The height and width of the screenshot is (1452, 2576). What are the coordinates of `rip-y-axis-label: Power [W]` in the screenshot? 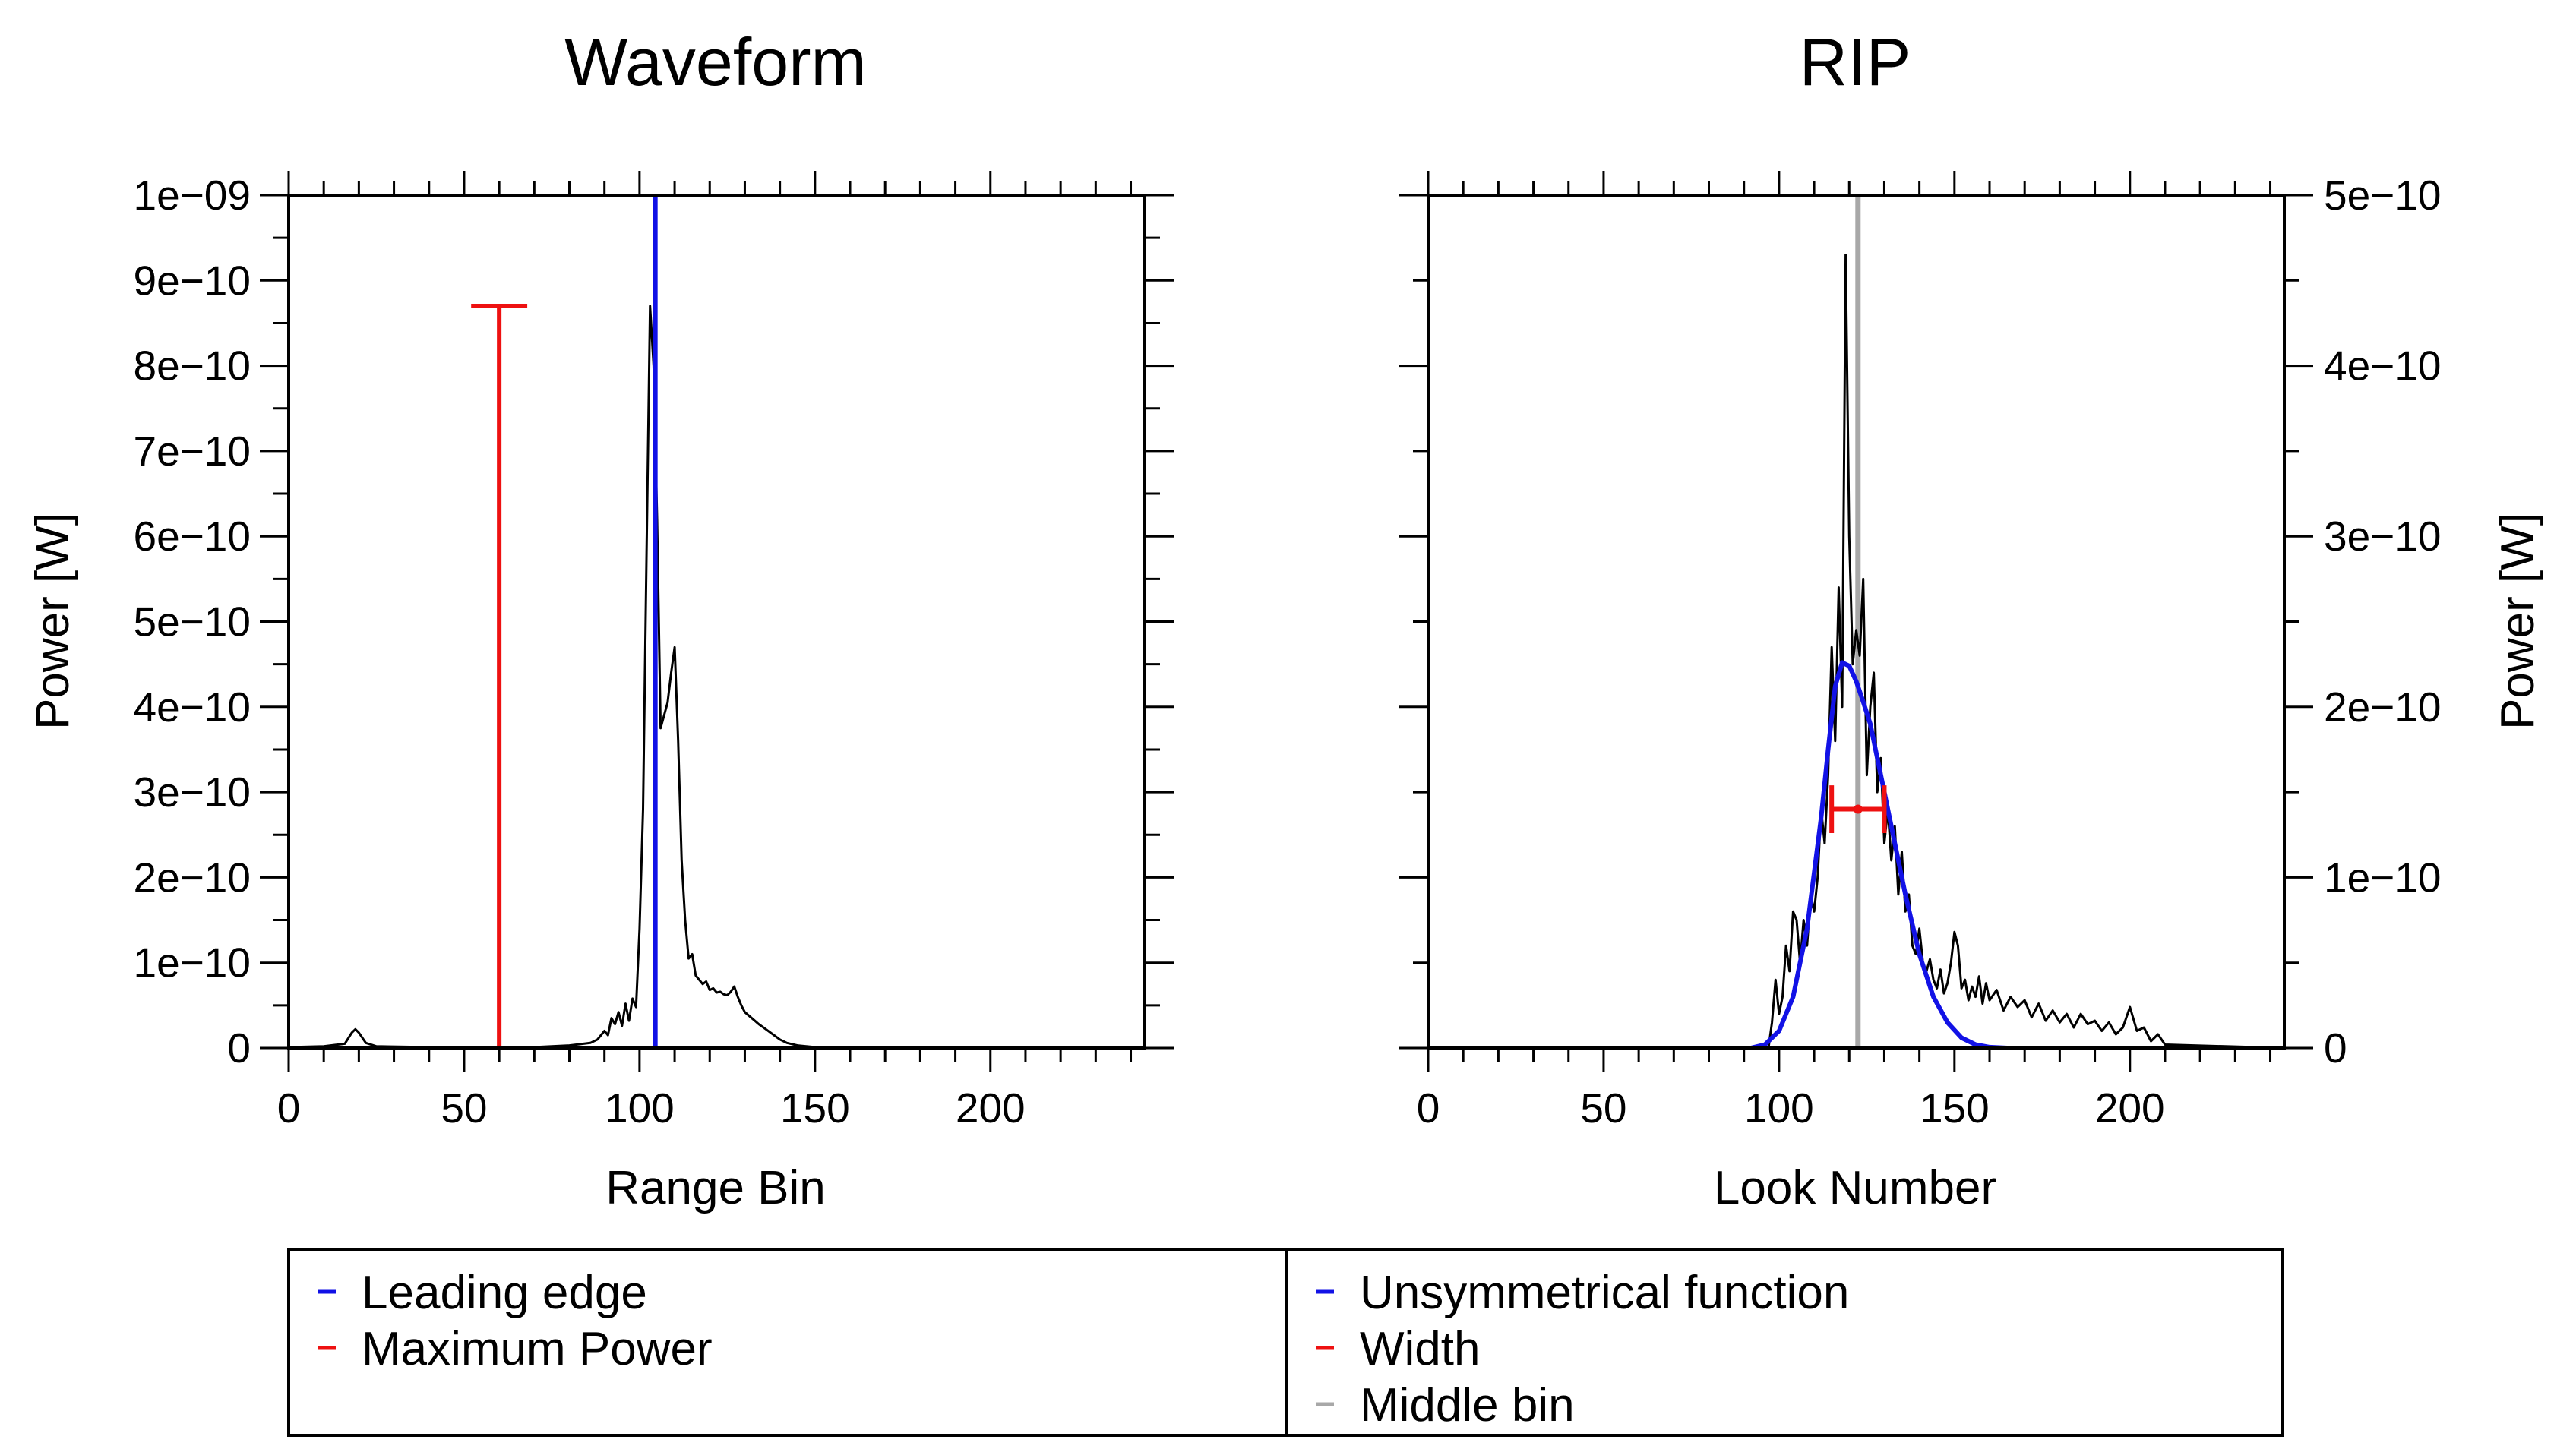 It's located at (2518, 621).